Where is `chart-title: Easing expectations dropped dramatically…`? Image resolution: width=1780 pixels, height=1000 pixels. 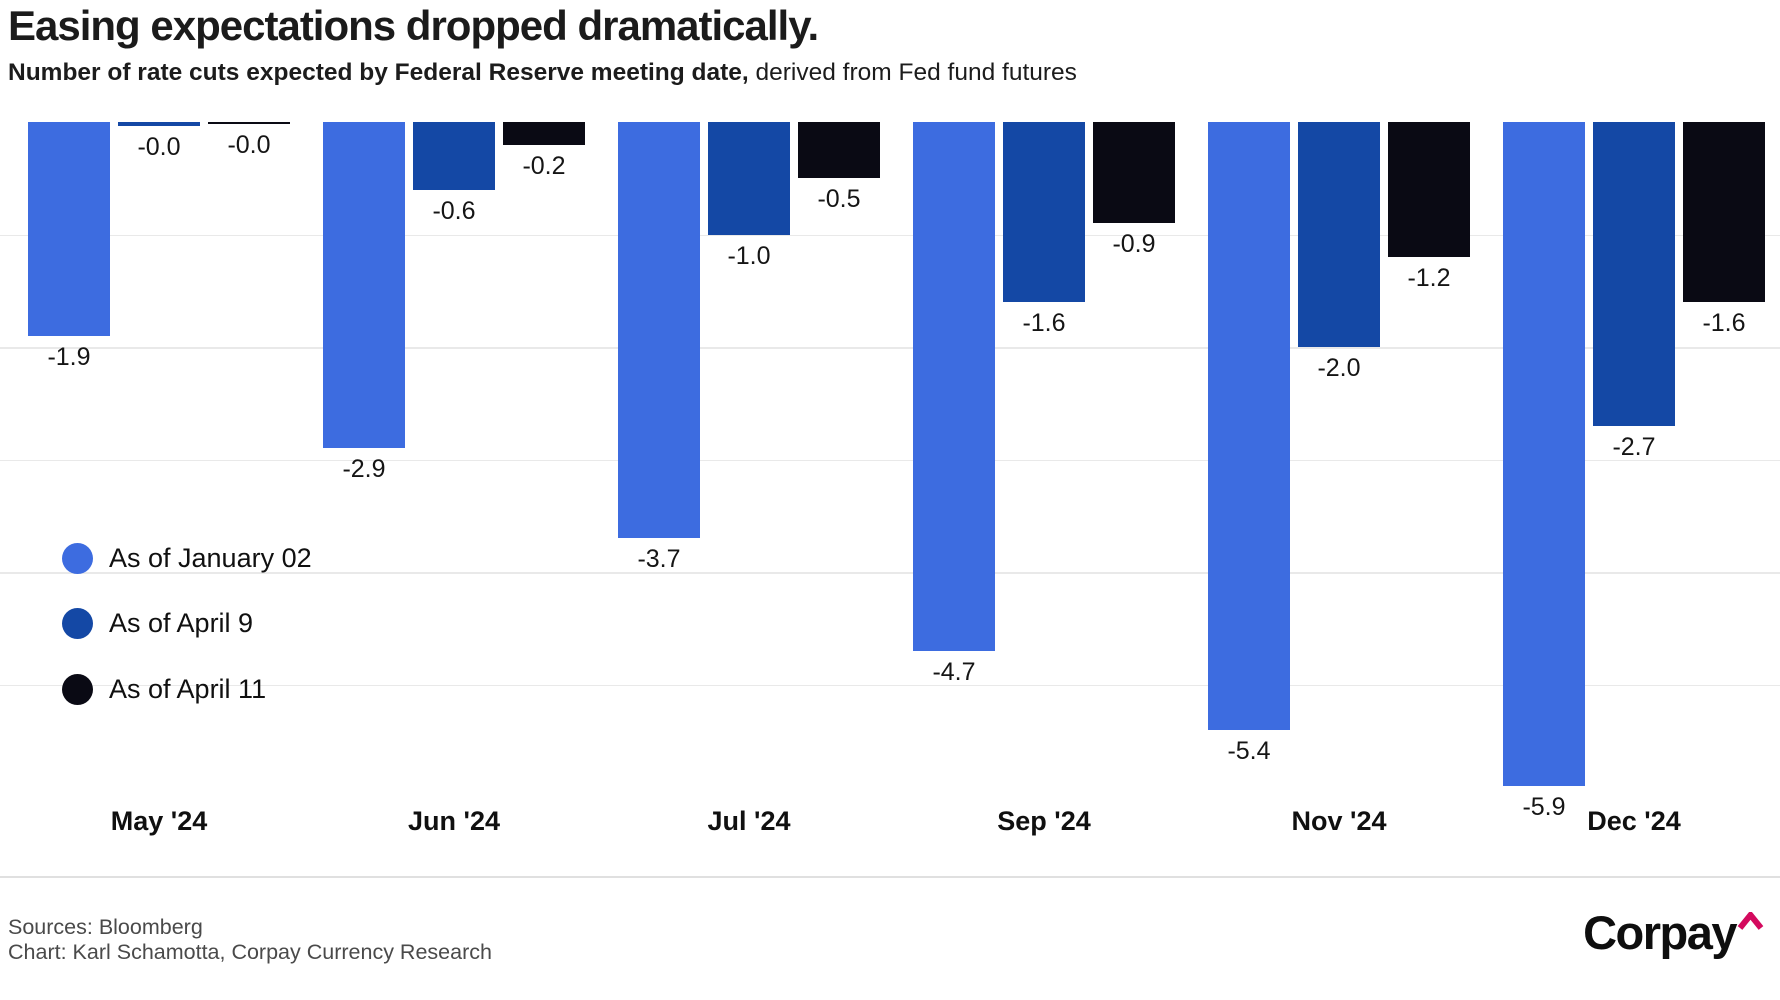 chart-title: Easing expectations dropped dramatically… is located at coordinates (413, 25).